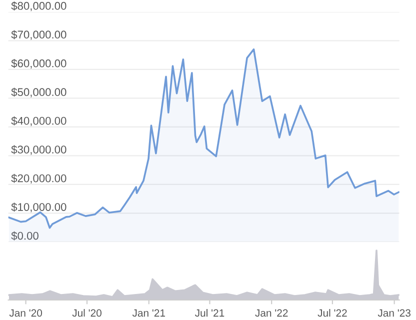 The image size is (416, 320). What do you see at coordinates (38, 179) in the screenshot?
I see `y-tick-label: $20,000.00` at bounding box center [38, 179].